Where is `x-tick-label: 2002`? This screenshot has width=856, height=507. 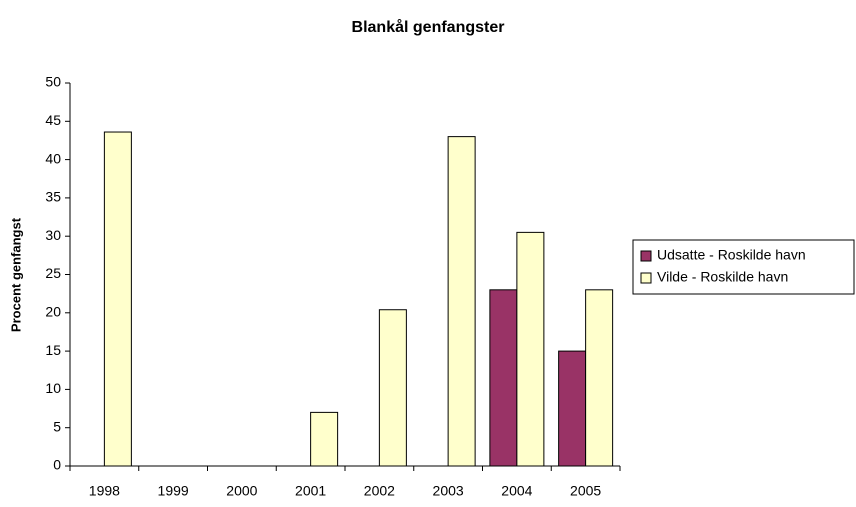
x-tick-label: 2002 is located at coordinates (379, 491).